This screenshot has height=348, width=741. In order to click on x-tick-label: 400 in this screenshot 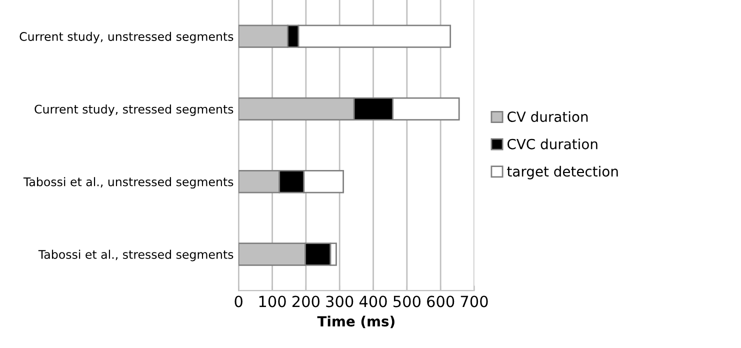, I will do `click(373, 302)`.